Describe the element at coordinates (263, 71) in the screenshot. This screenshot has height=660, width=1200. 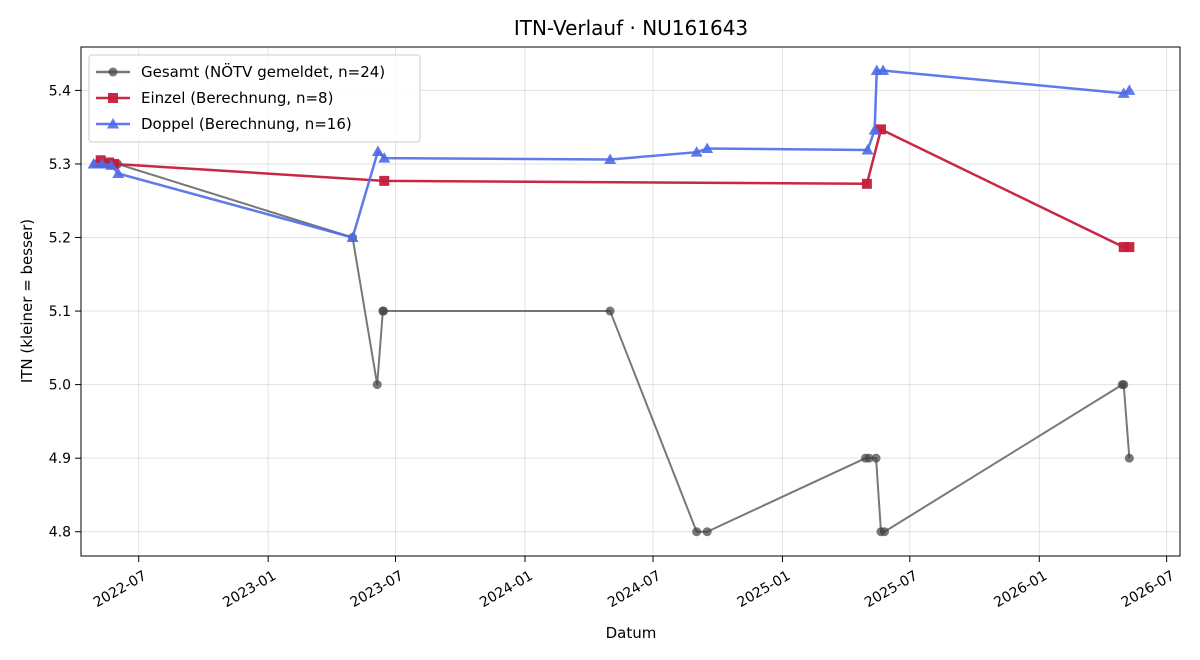
I see `legend-label: Gesamt (NÖTV gemeldet, n=24)` at that location.